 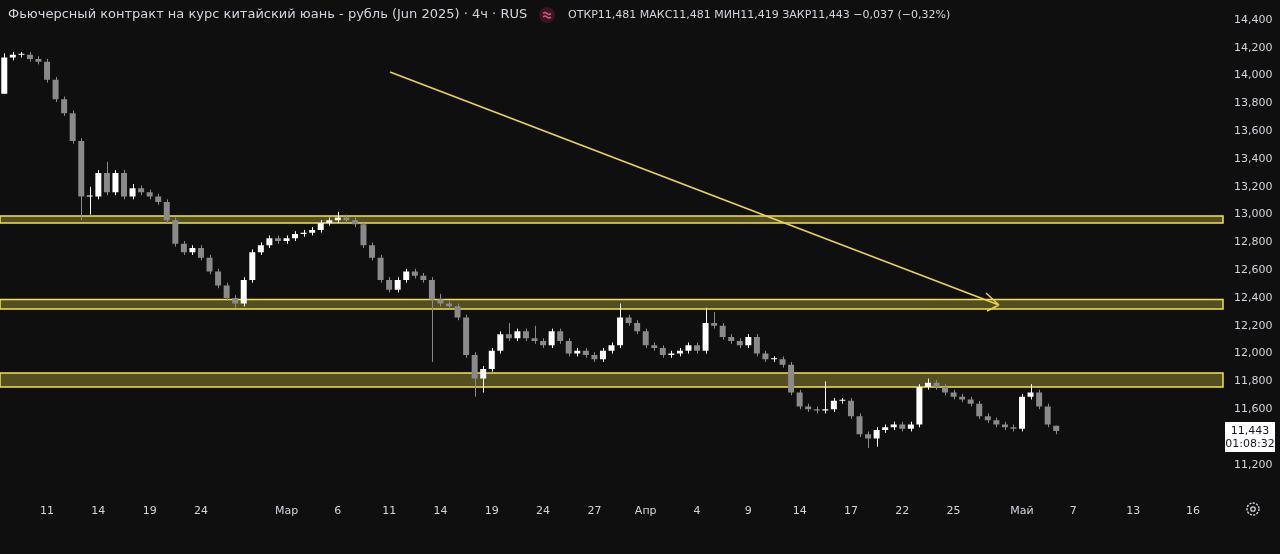 What do you see at coordinates (1253, 242) in the screenshot?
I see `y-tick-label: 12,800` at bounding box center [1253, 242].